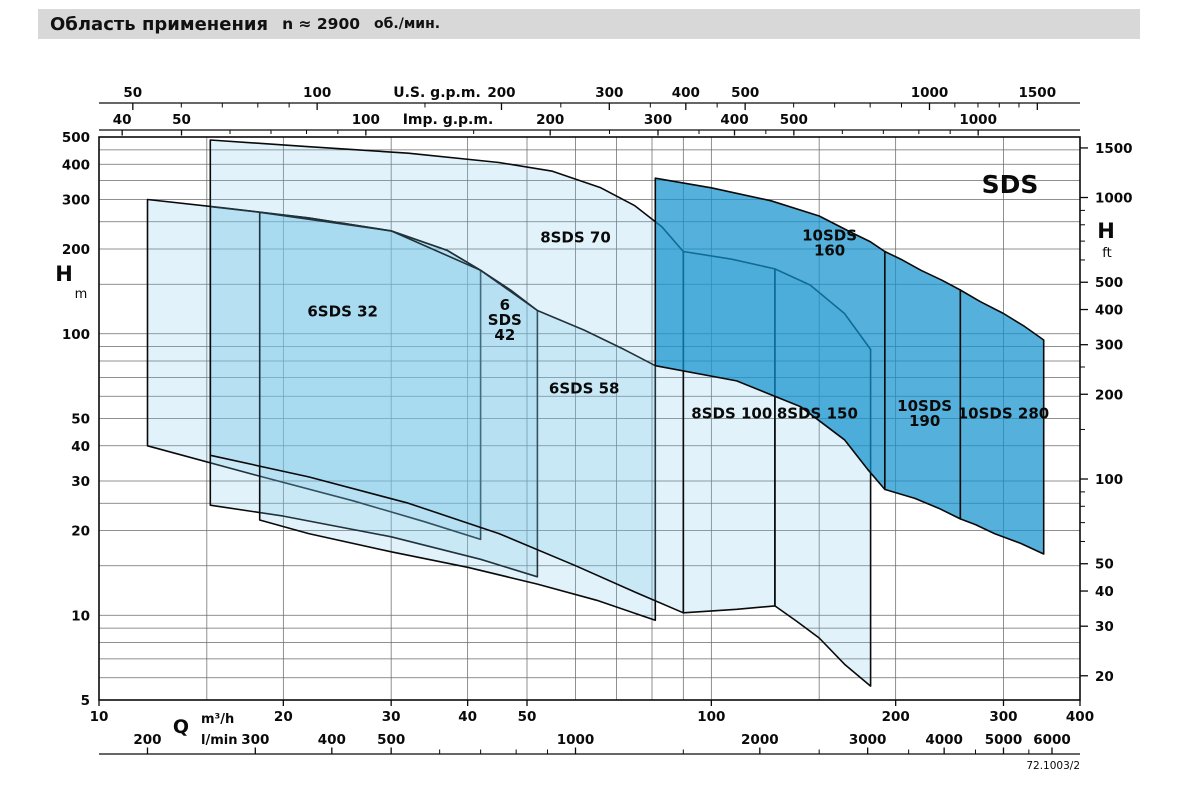 The width and height of the screenshot is (1178, 796). What do you see at coordinates (1106, 231) in the screenshot?
I see `axis-title-h-right: H` at bounding box center [1106, 231].